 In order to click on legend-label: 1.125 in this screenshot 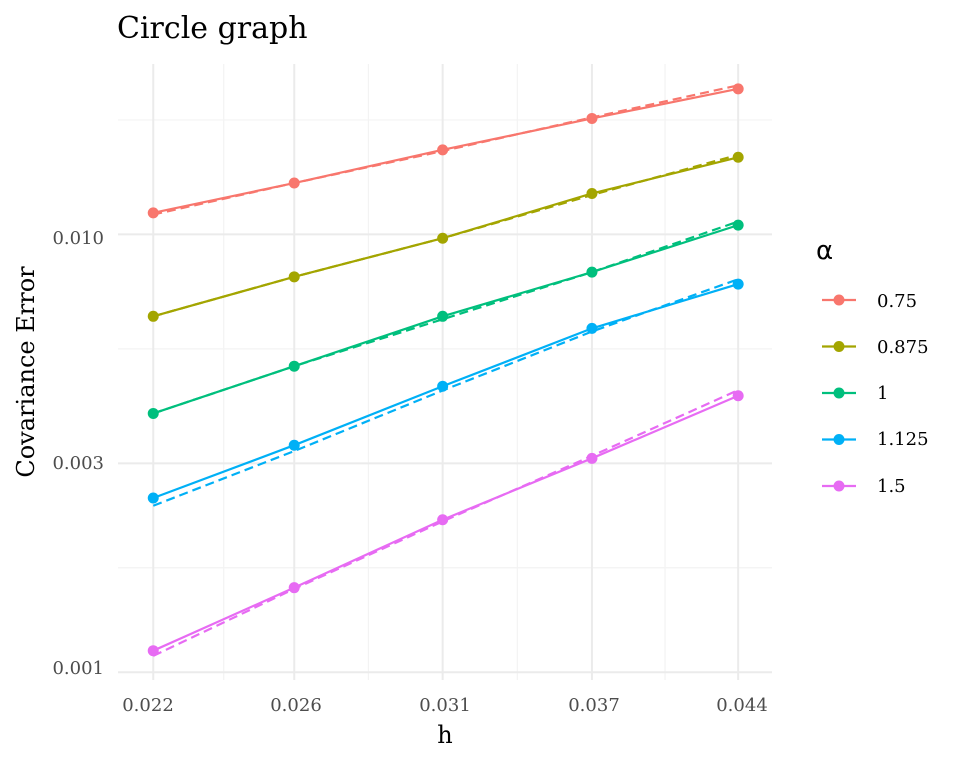, I will do `click(903, 439)`.